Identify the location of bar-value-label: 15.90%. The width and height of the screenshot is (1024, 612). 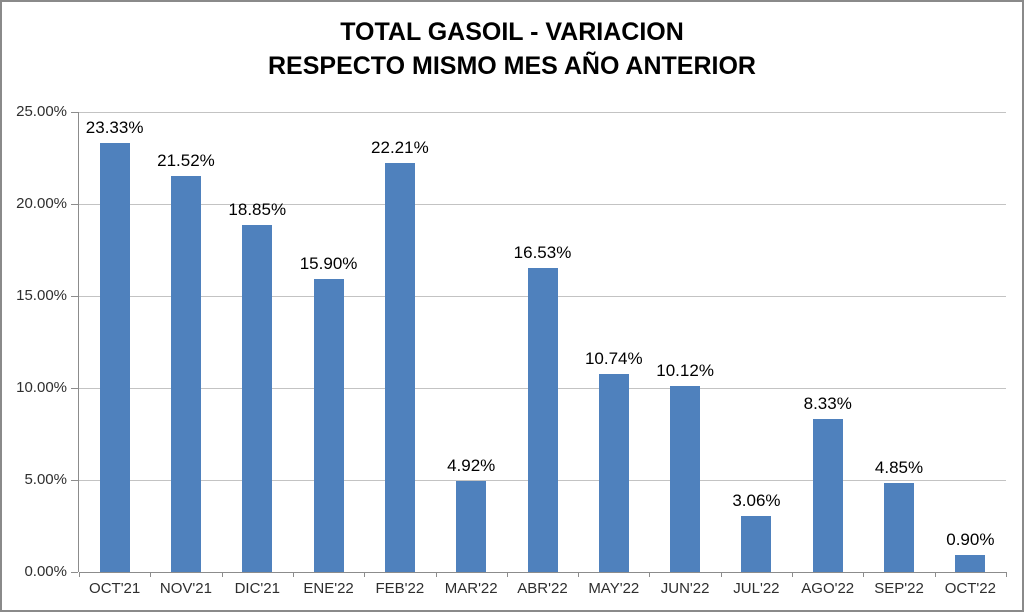
(328, 264).